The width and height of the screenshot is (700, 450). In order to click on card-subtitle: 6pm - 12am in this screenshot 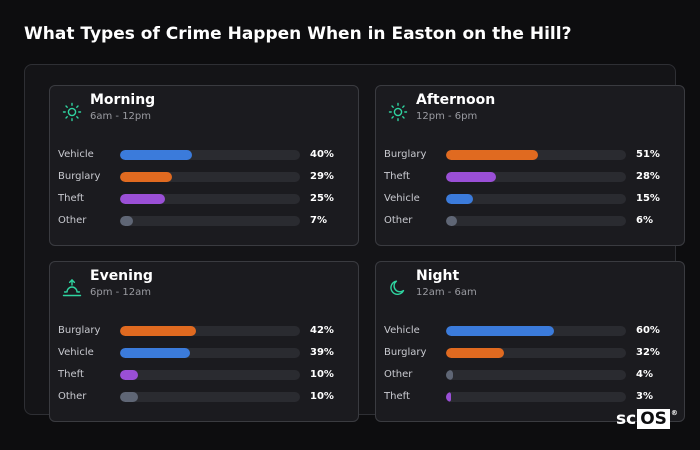, I will do `click(121, 292)`.